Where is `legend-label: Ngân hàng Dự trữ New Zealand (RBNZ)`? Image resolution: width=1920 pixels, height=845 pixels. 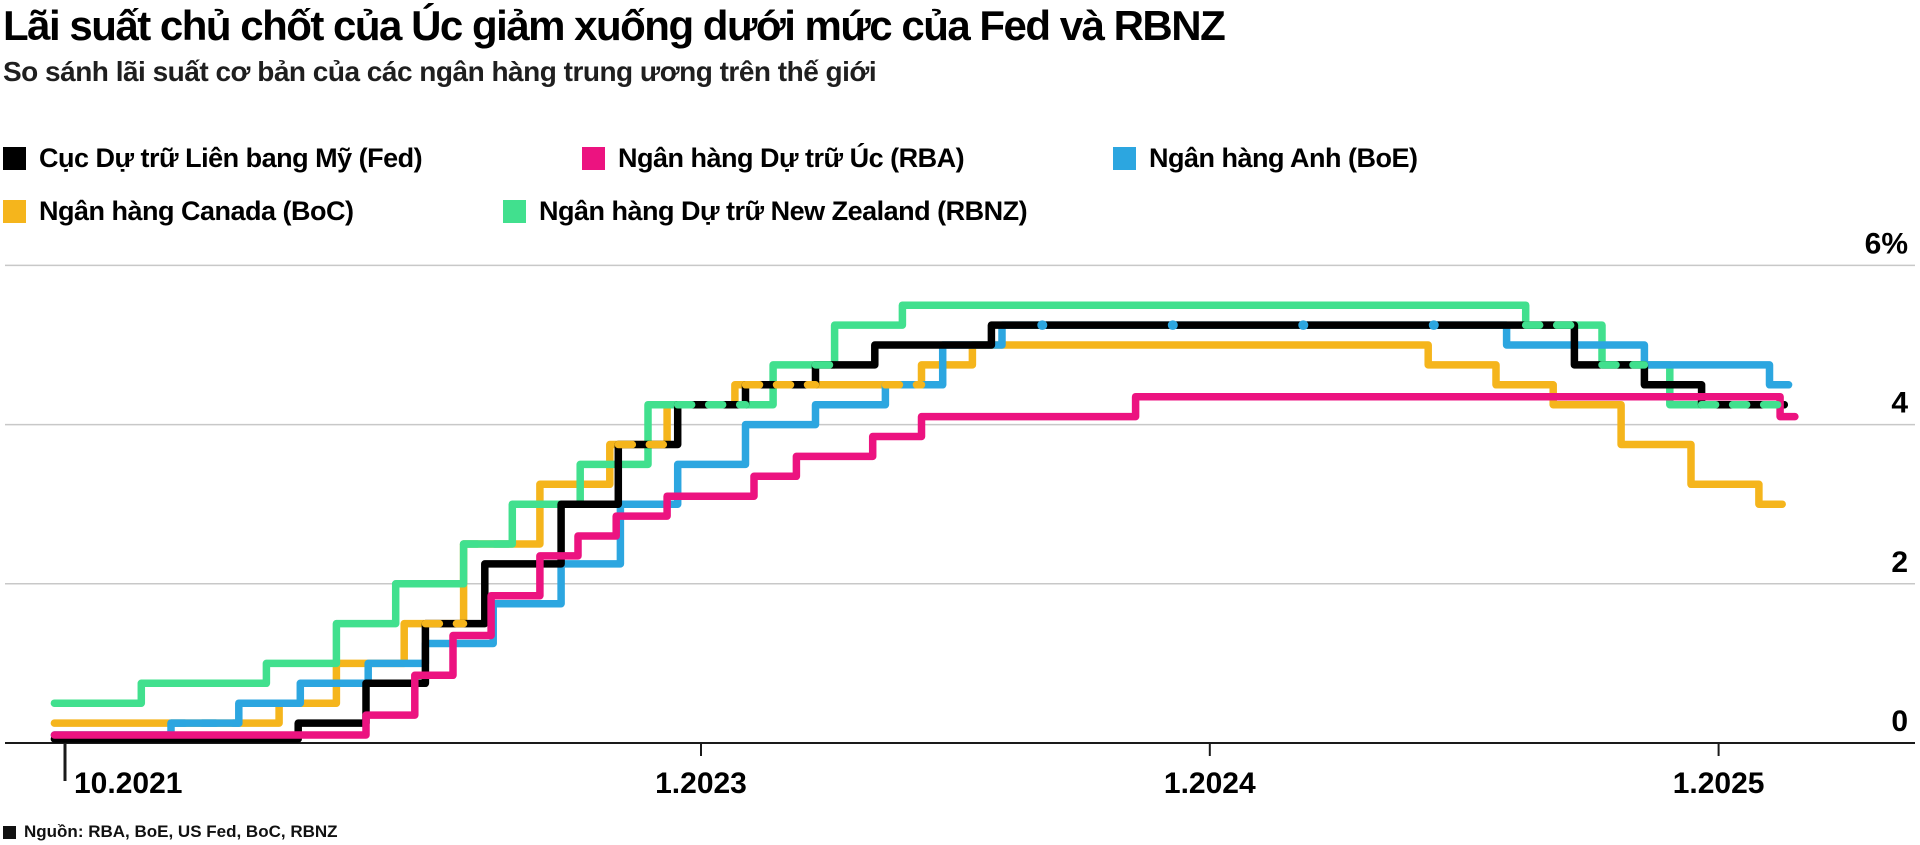 legend-label: Ngân hàng Dự trữ New Zealand (RBNZ) is located at coordinates (783, 211).